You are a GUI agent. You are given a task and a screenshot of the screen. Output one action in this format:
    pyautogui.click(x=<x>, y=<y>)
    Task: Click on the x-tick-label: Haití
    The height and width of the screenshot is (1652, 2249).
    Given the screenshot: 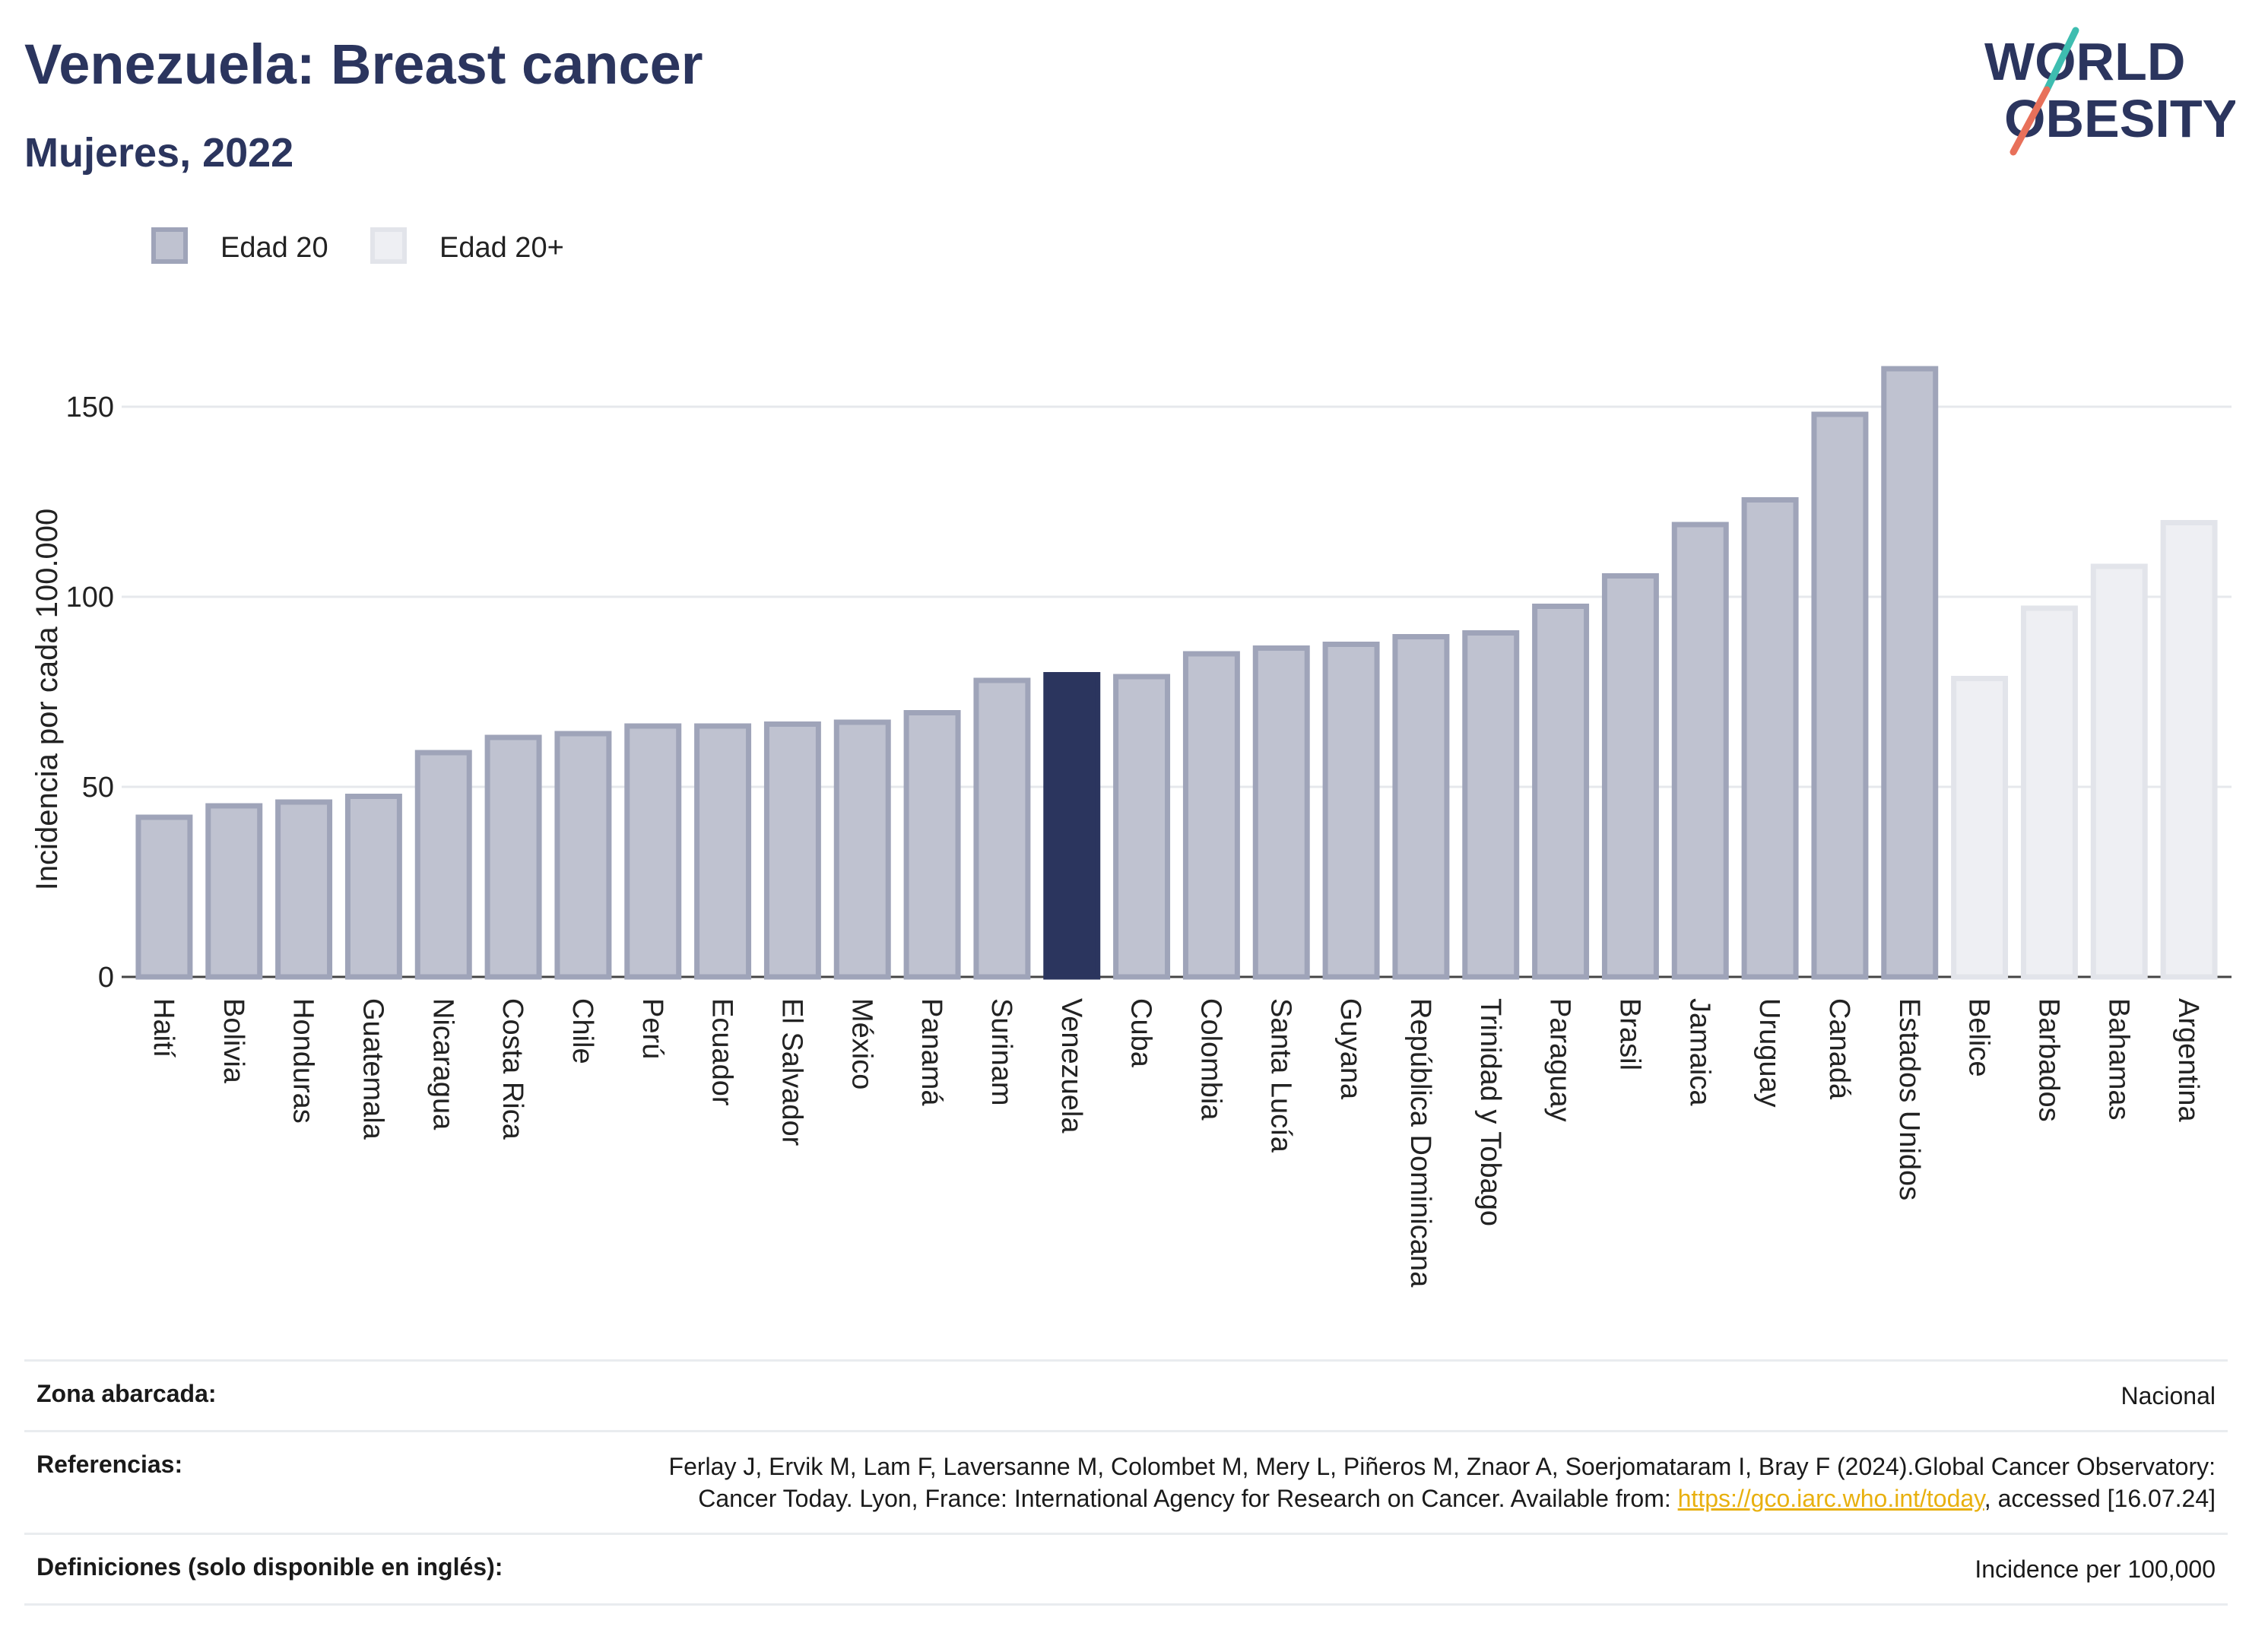 What is the action you would take?
    pyautogui.click(x=163, y=1028)
    